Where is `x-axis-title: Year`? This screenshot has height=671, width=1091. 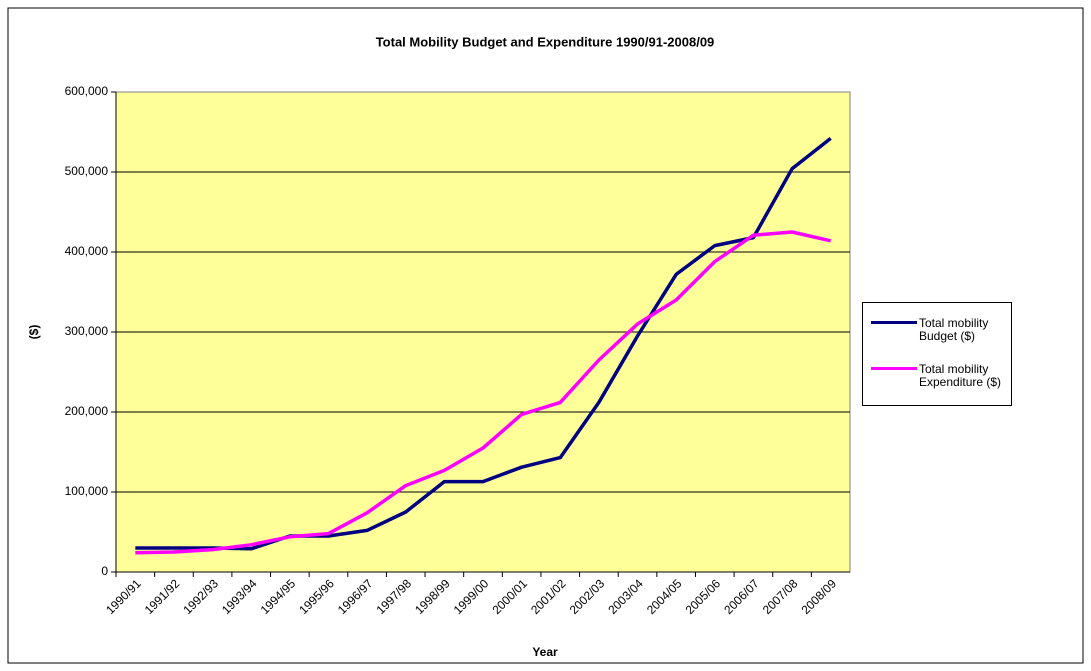
x-axis-title: Year is located at coordinates (545, 652).